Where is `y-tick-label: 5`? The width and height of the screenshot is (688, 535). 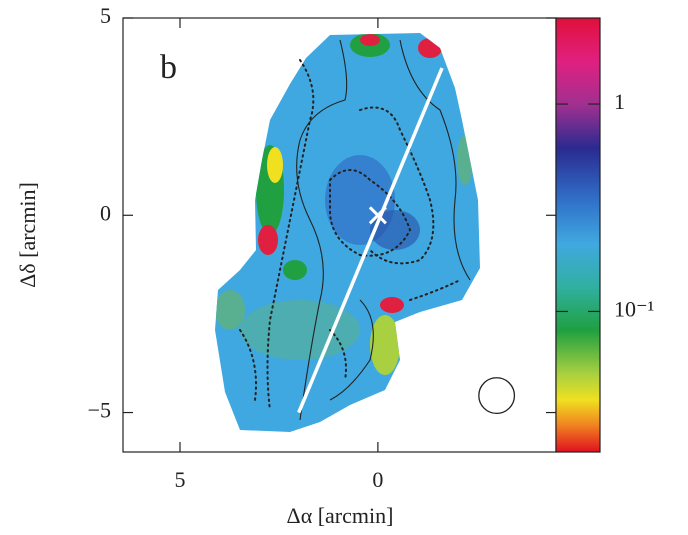 y-tick-label: 5 is located at coordinates (105, 15).